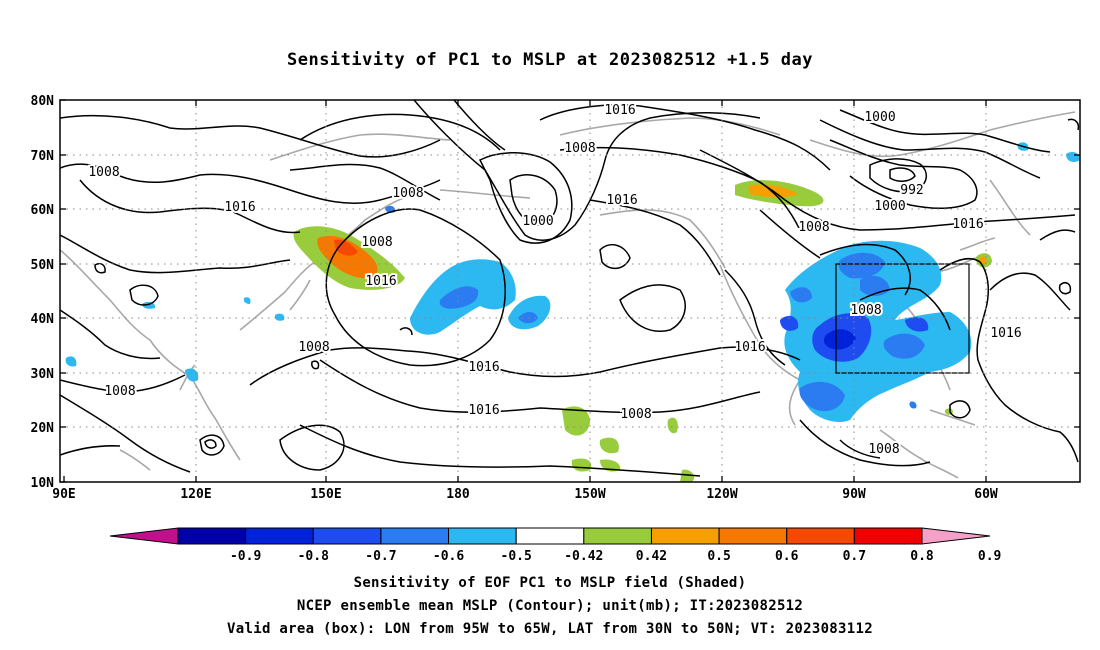 This screenshot has width=1100, height=650. What do you see at coordinates (43, 210) in the screenshot?
I see `lat-label: 60N` at bounding box center [43, 210].